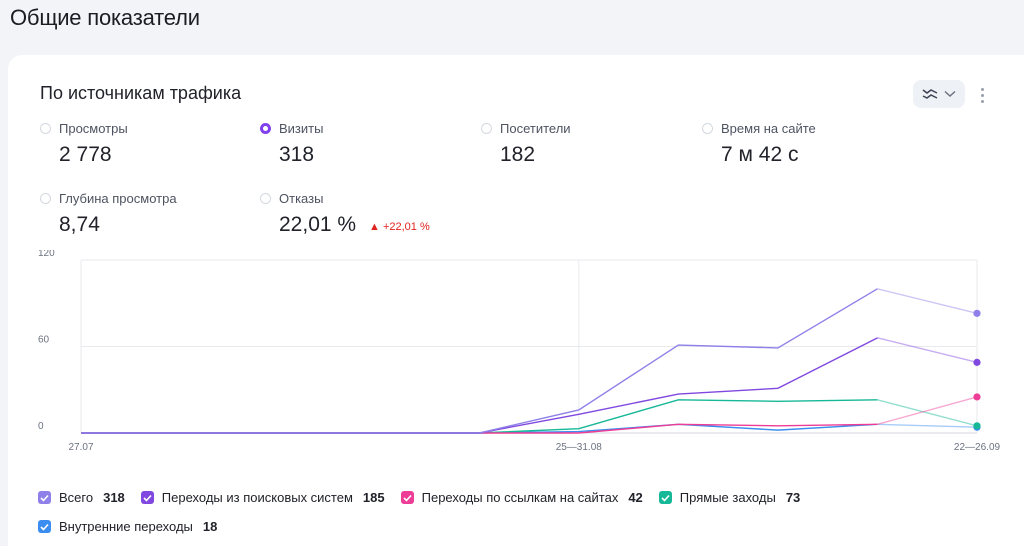  Describe the element at coordinates (76, 497) in the screenshot. I see `legend-label: Всего` at that location.